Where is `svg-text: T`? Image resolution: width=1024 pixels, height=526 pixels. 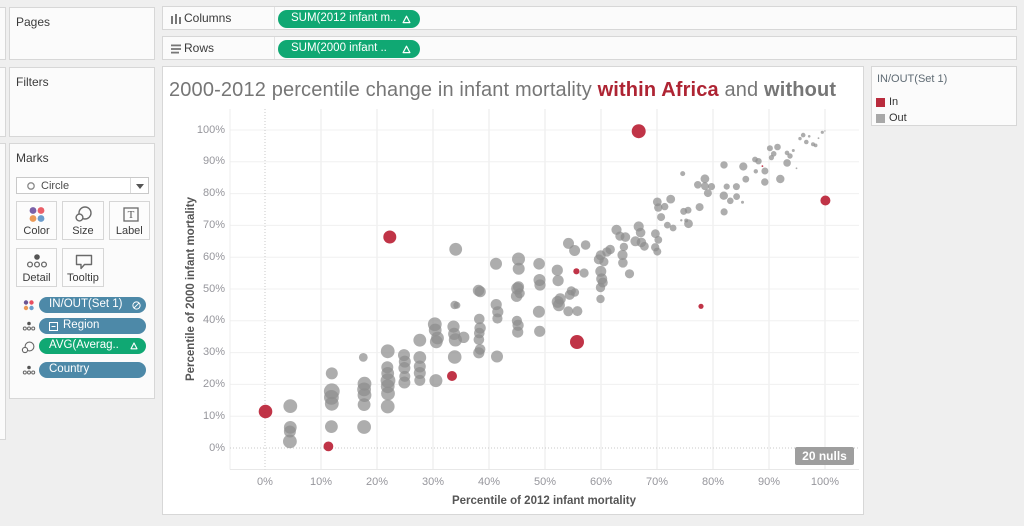 svg-text: T is located at coordinates (130, 215).